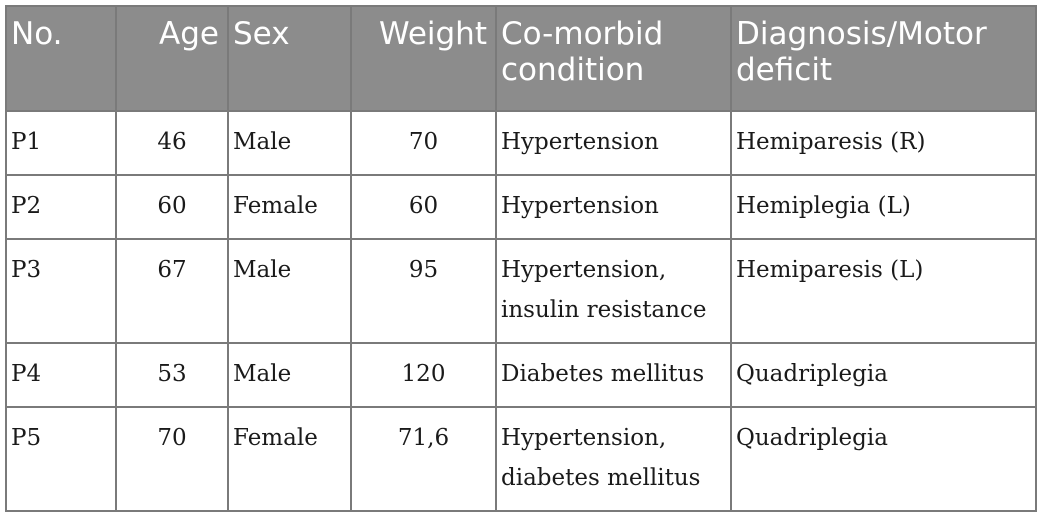  I want to click on cell-no: P2, so click(61, 207).